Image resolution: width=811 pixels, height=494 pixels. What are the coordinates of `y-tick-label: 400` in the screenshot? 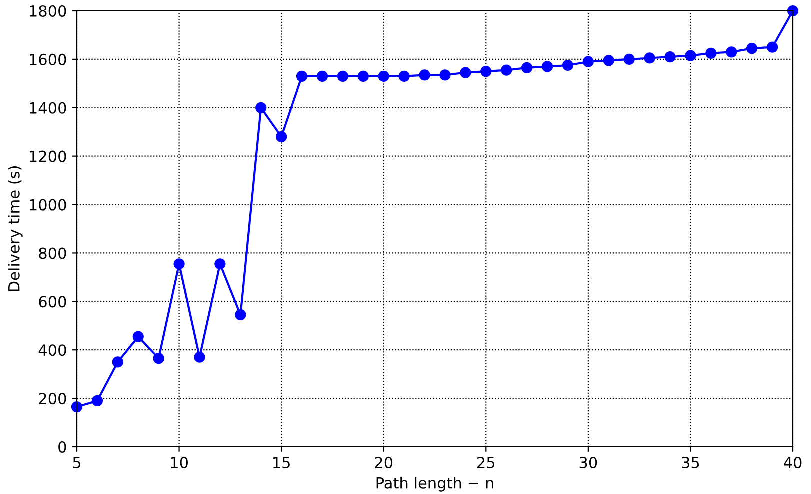 It's located at (52, 350).